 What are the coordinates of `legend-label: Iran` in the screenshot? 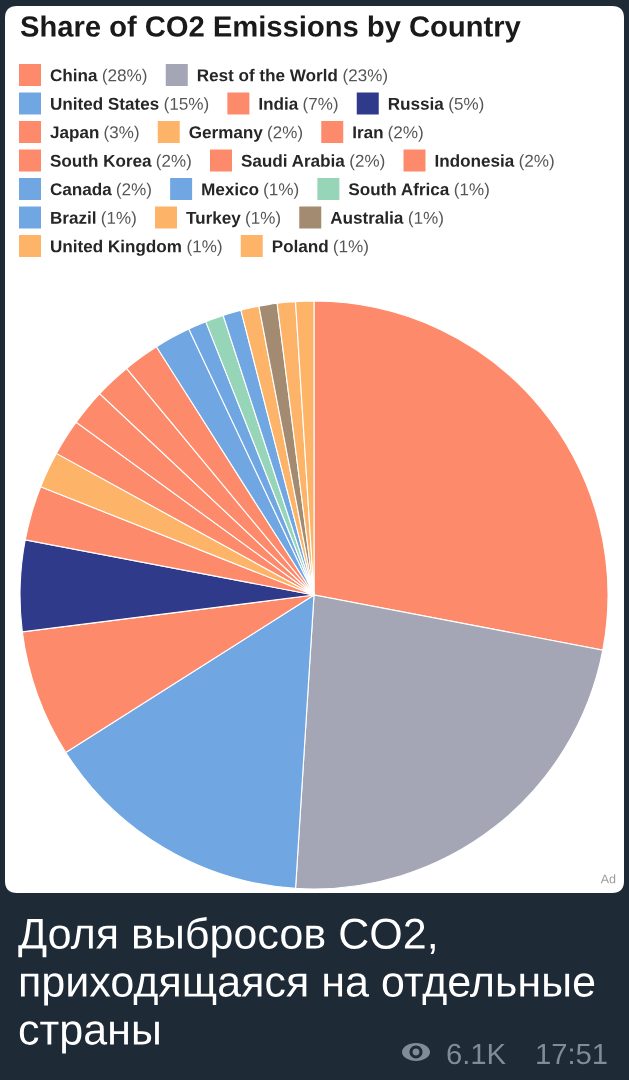 It's located at (368, 132).